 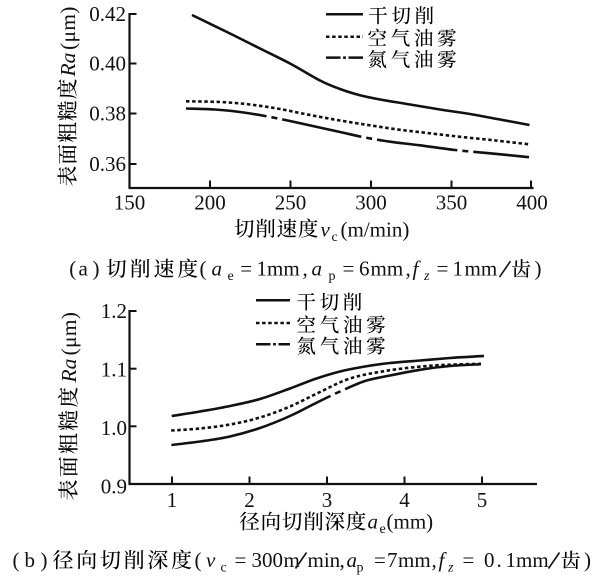 What do you see at coordinates (410, 522) in the screenshot?
I see `svg-text: (mm)` at bounding box center [410, 522].